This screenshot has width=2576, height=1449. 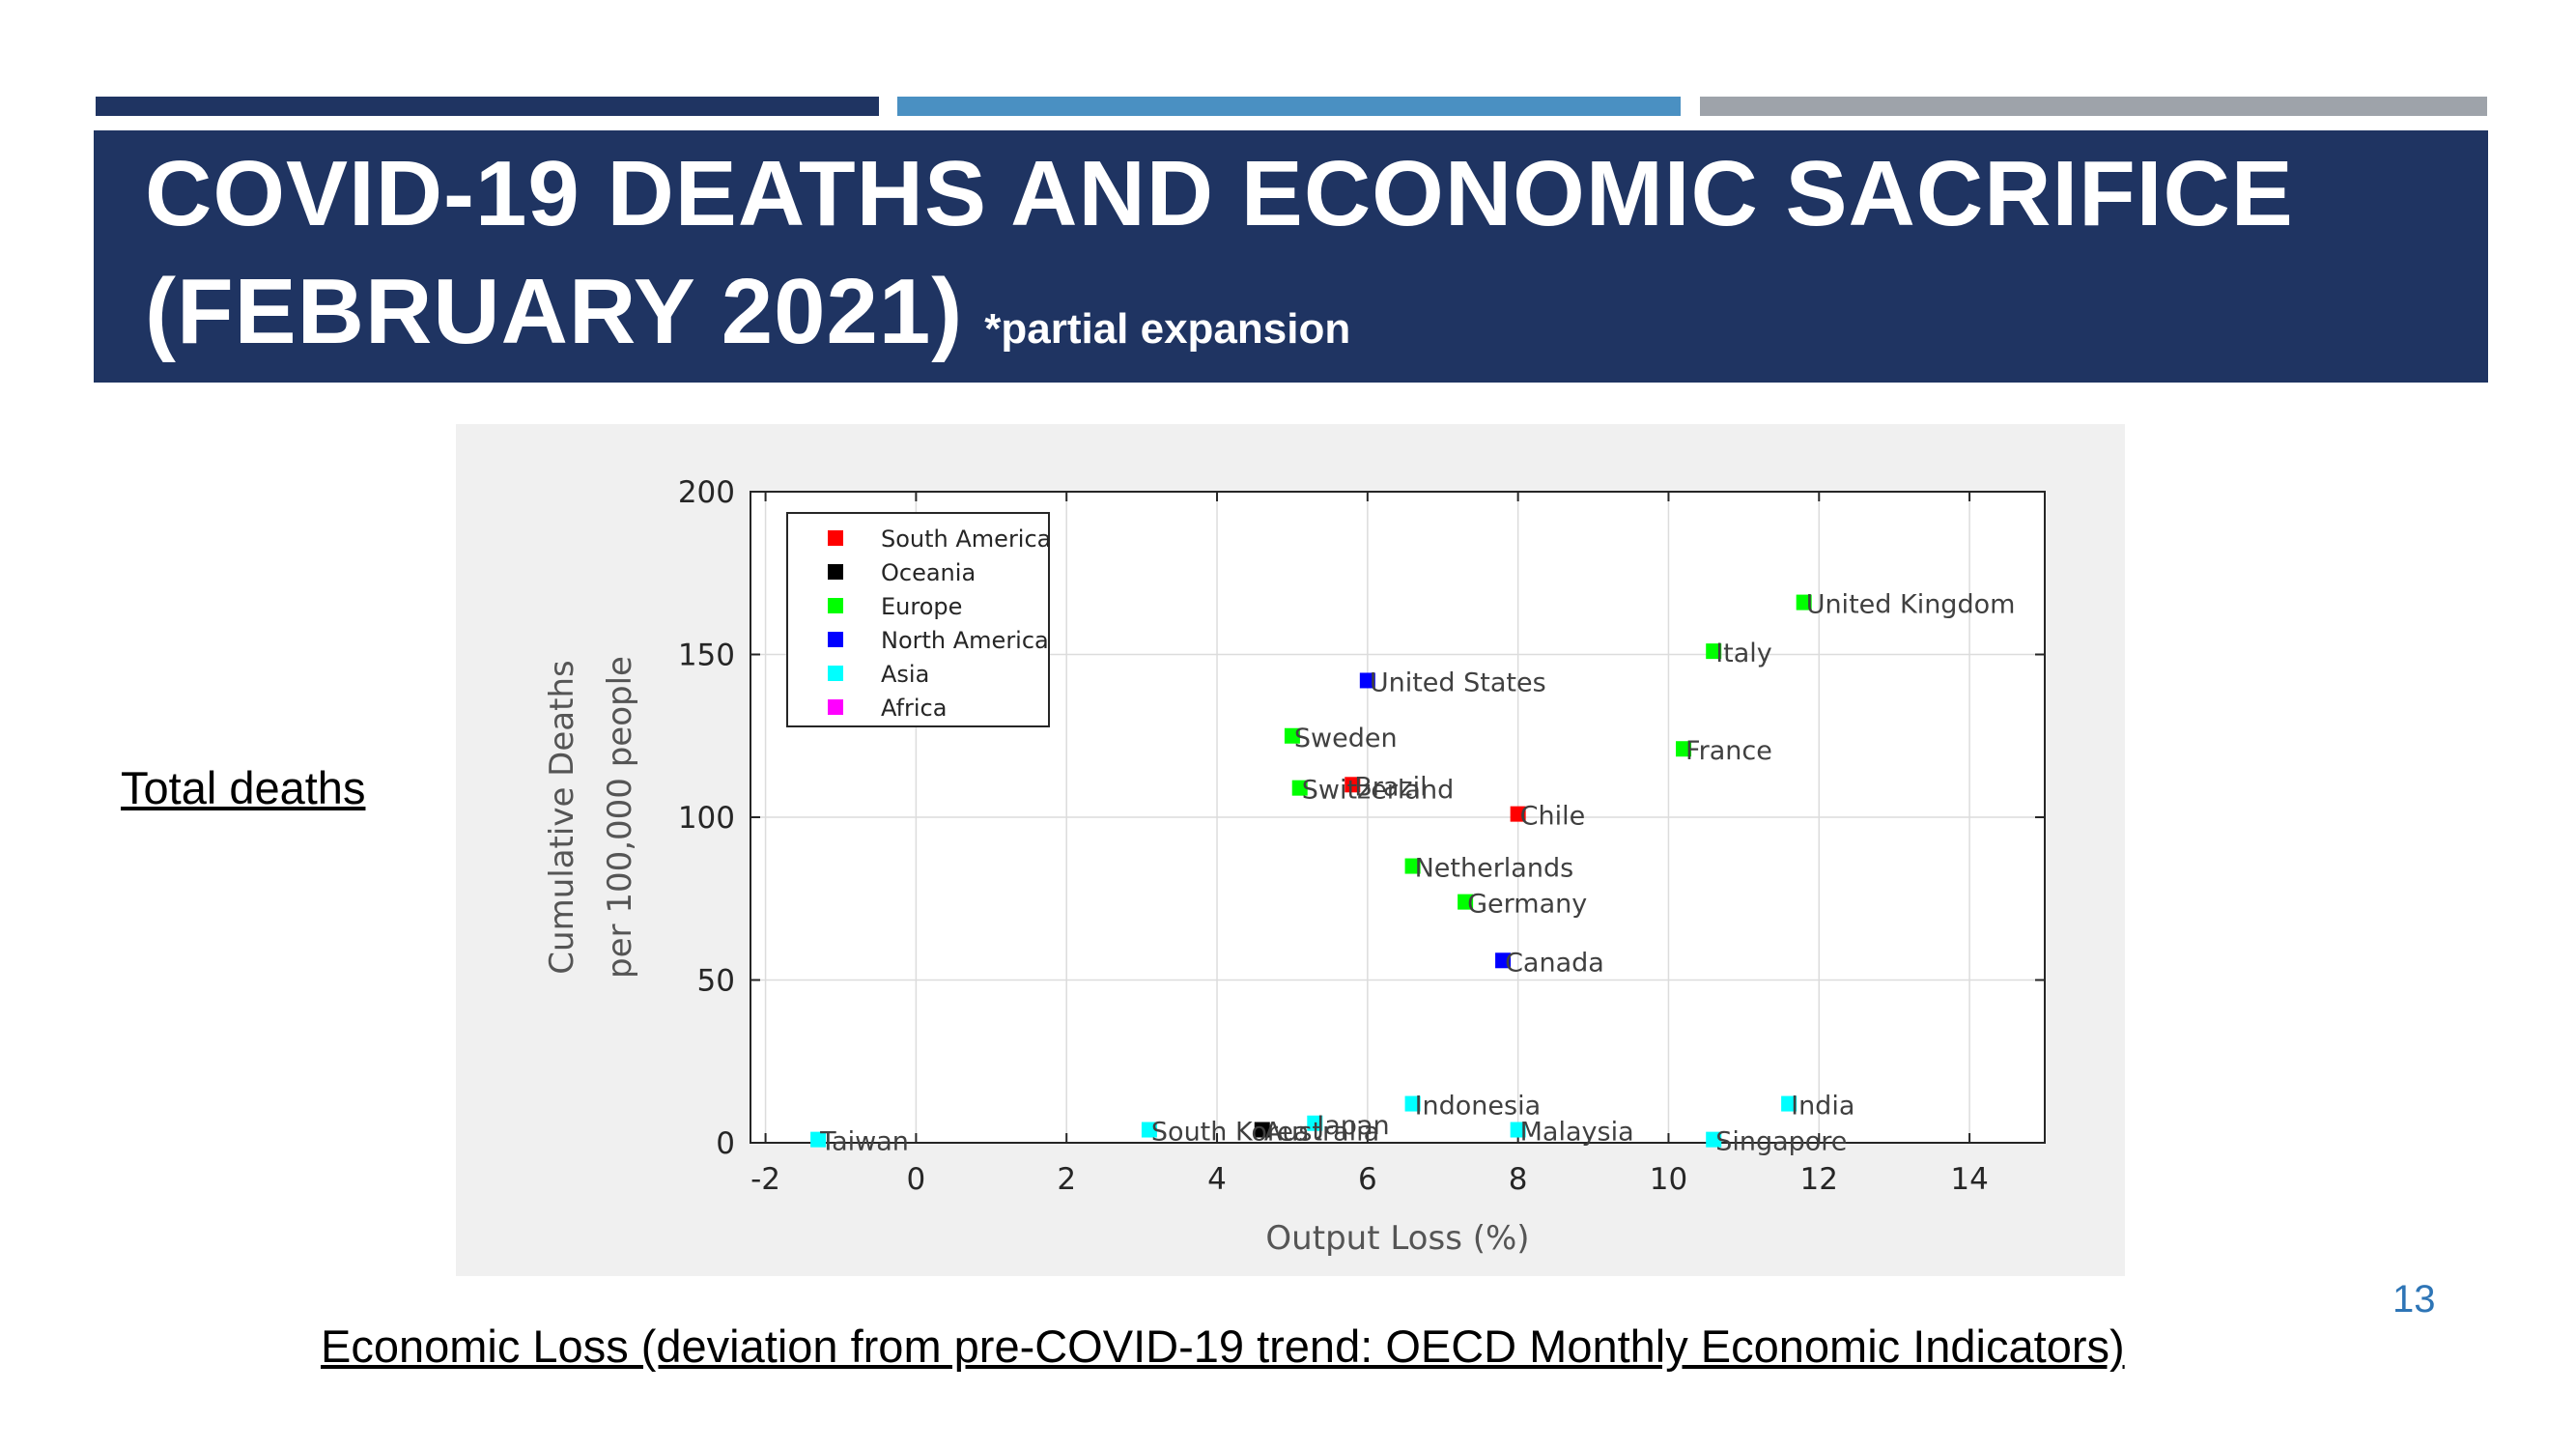 I want to click on point-label: United Kingdom, so click(x=1911, y=605).